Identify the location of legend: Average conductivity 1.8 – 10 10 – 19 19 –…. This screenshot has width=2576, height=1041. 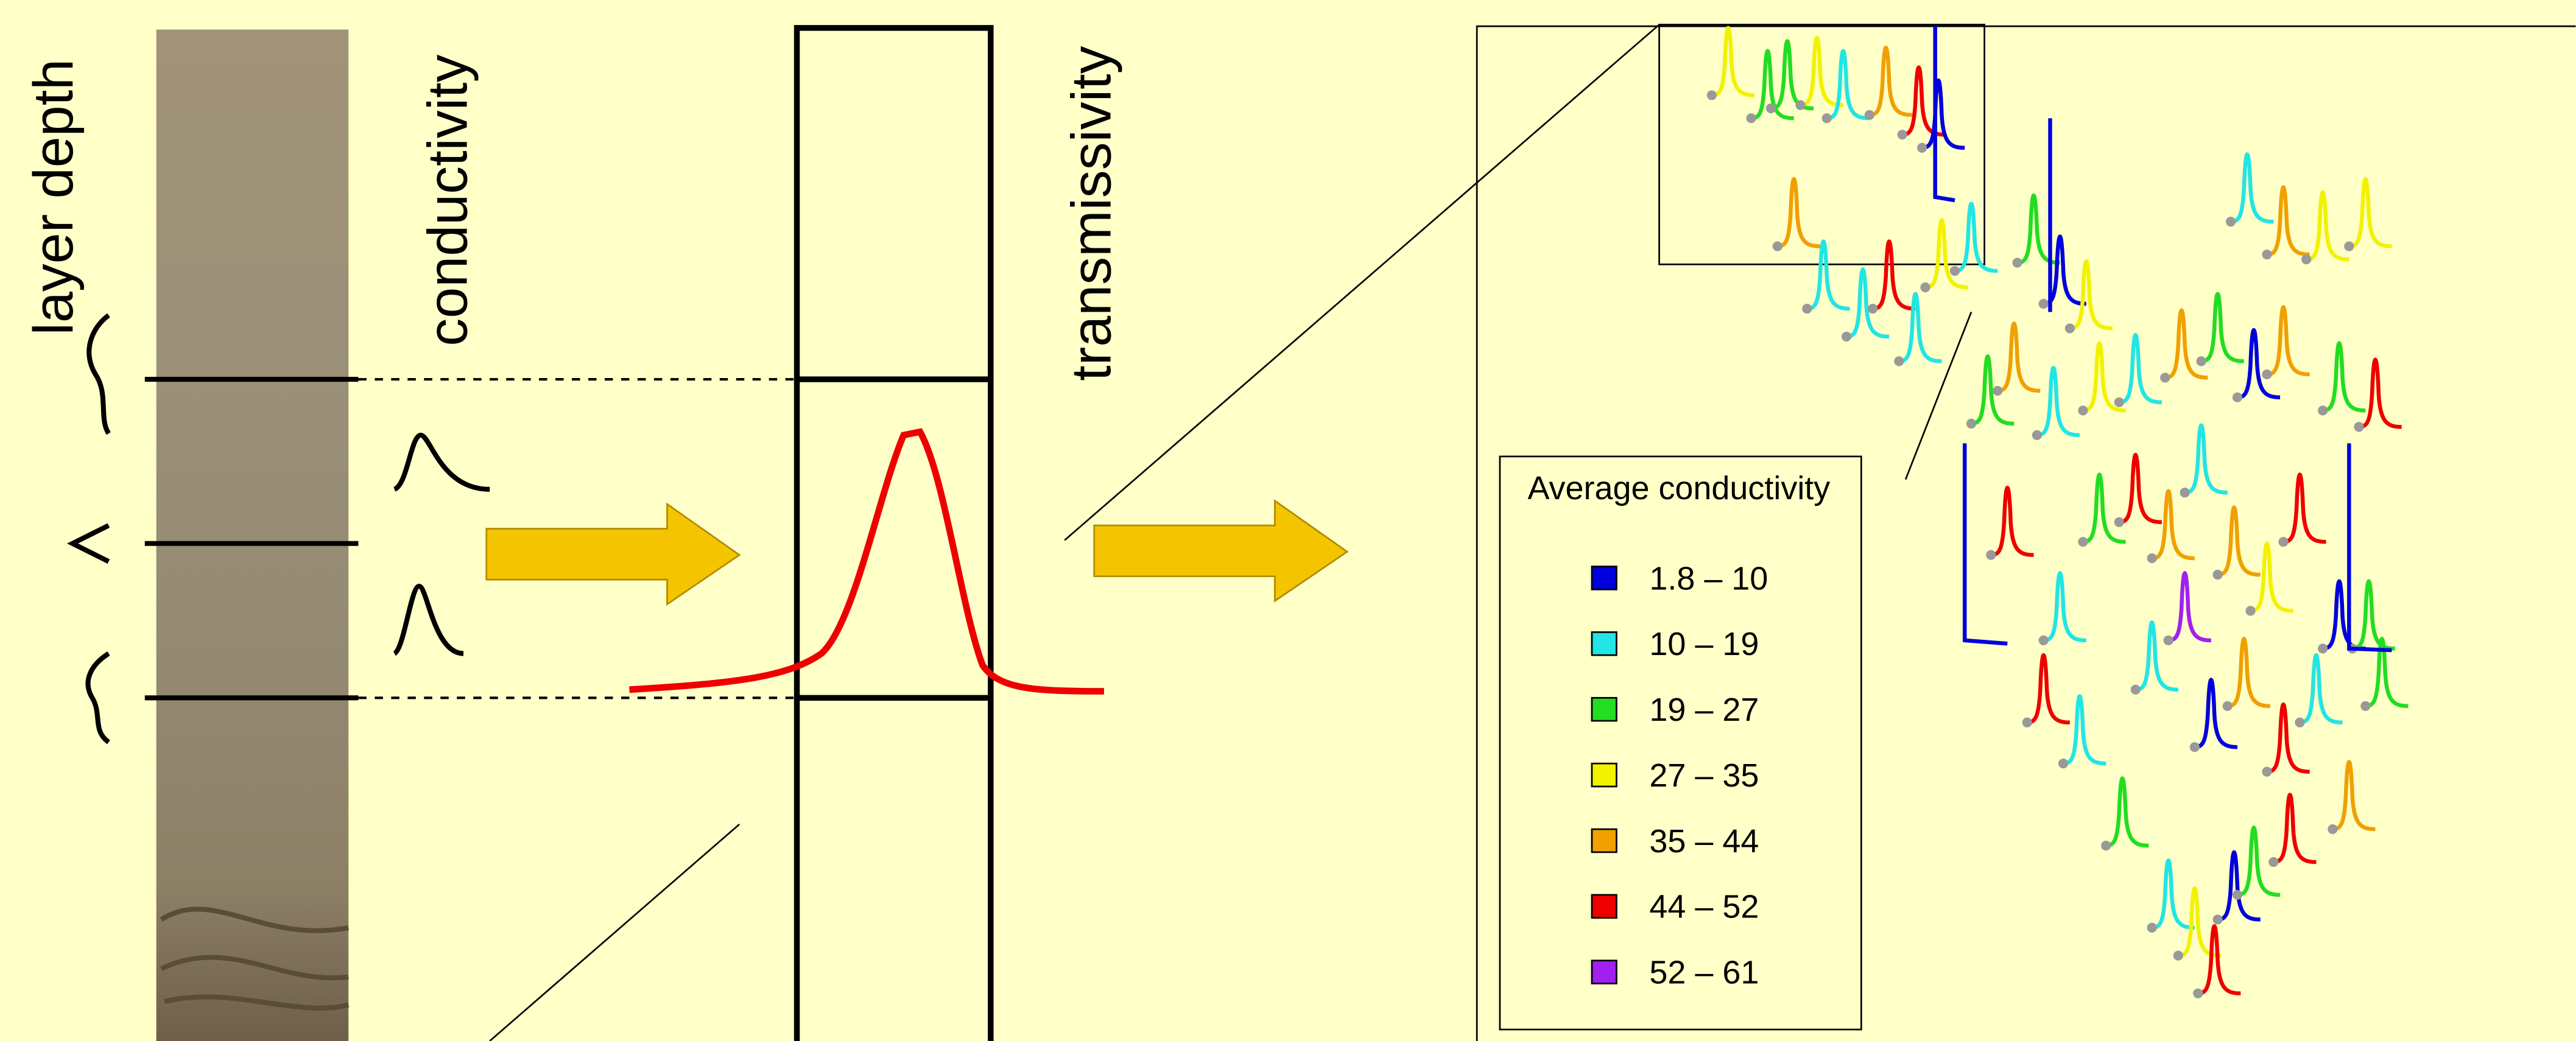
(1680, 743).